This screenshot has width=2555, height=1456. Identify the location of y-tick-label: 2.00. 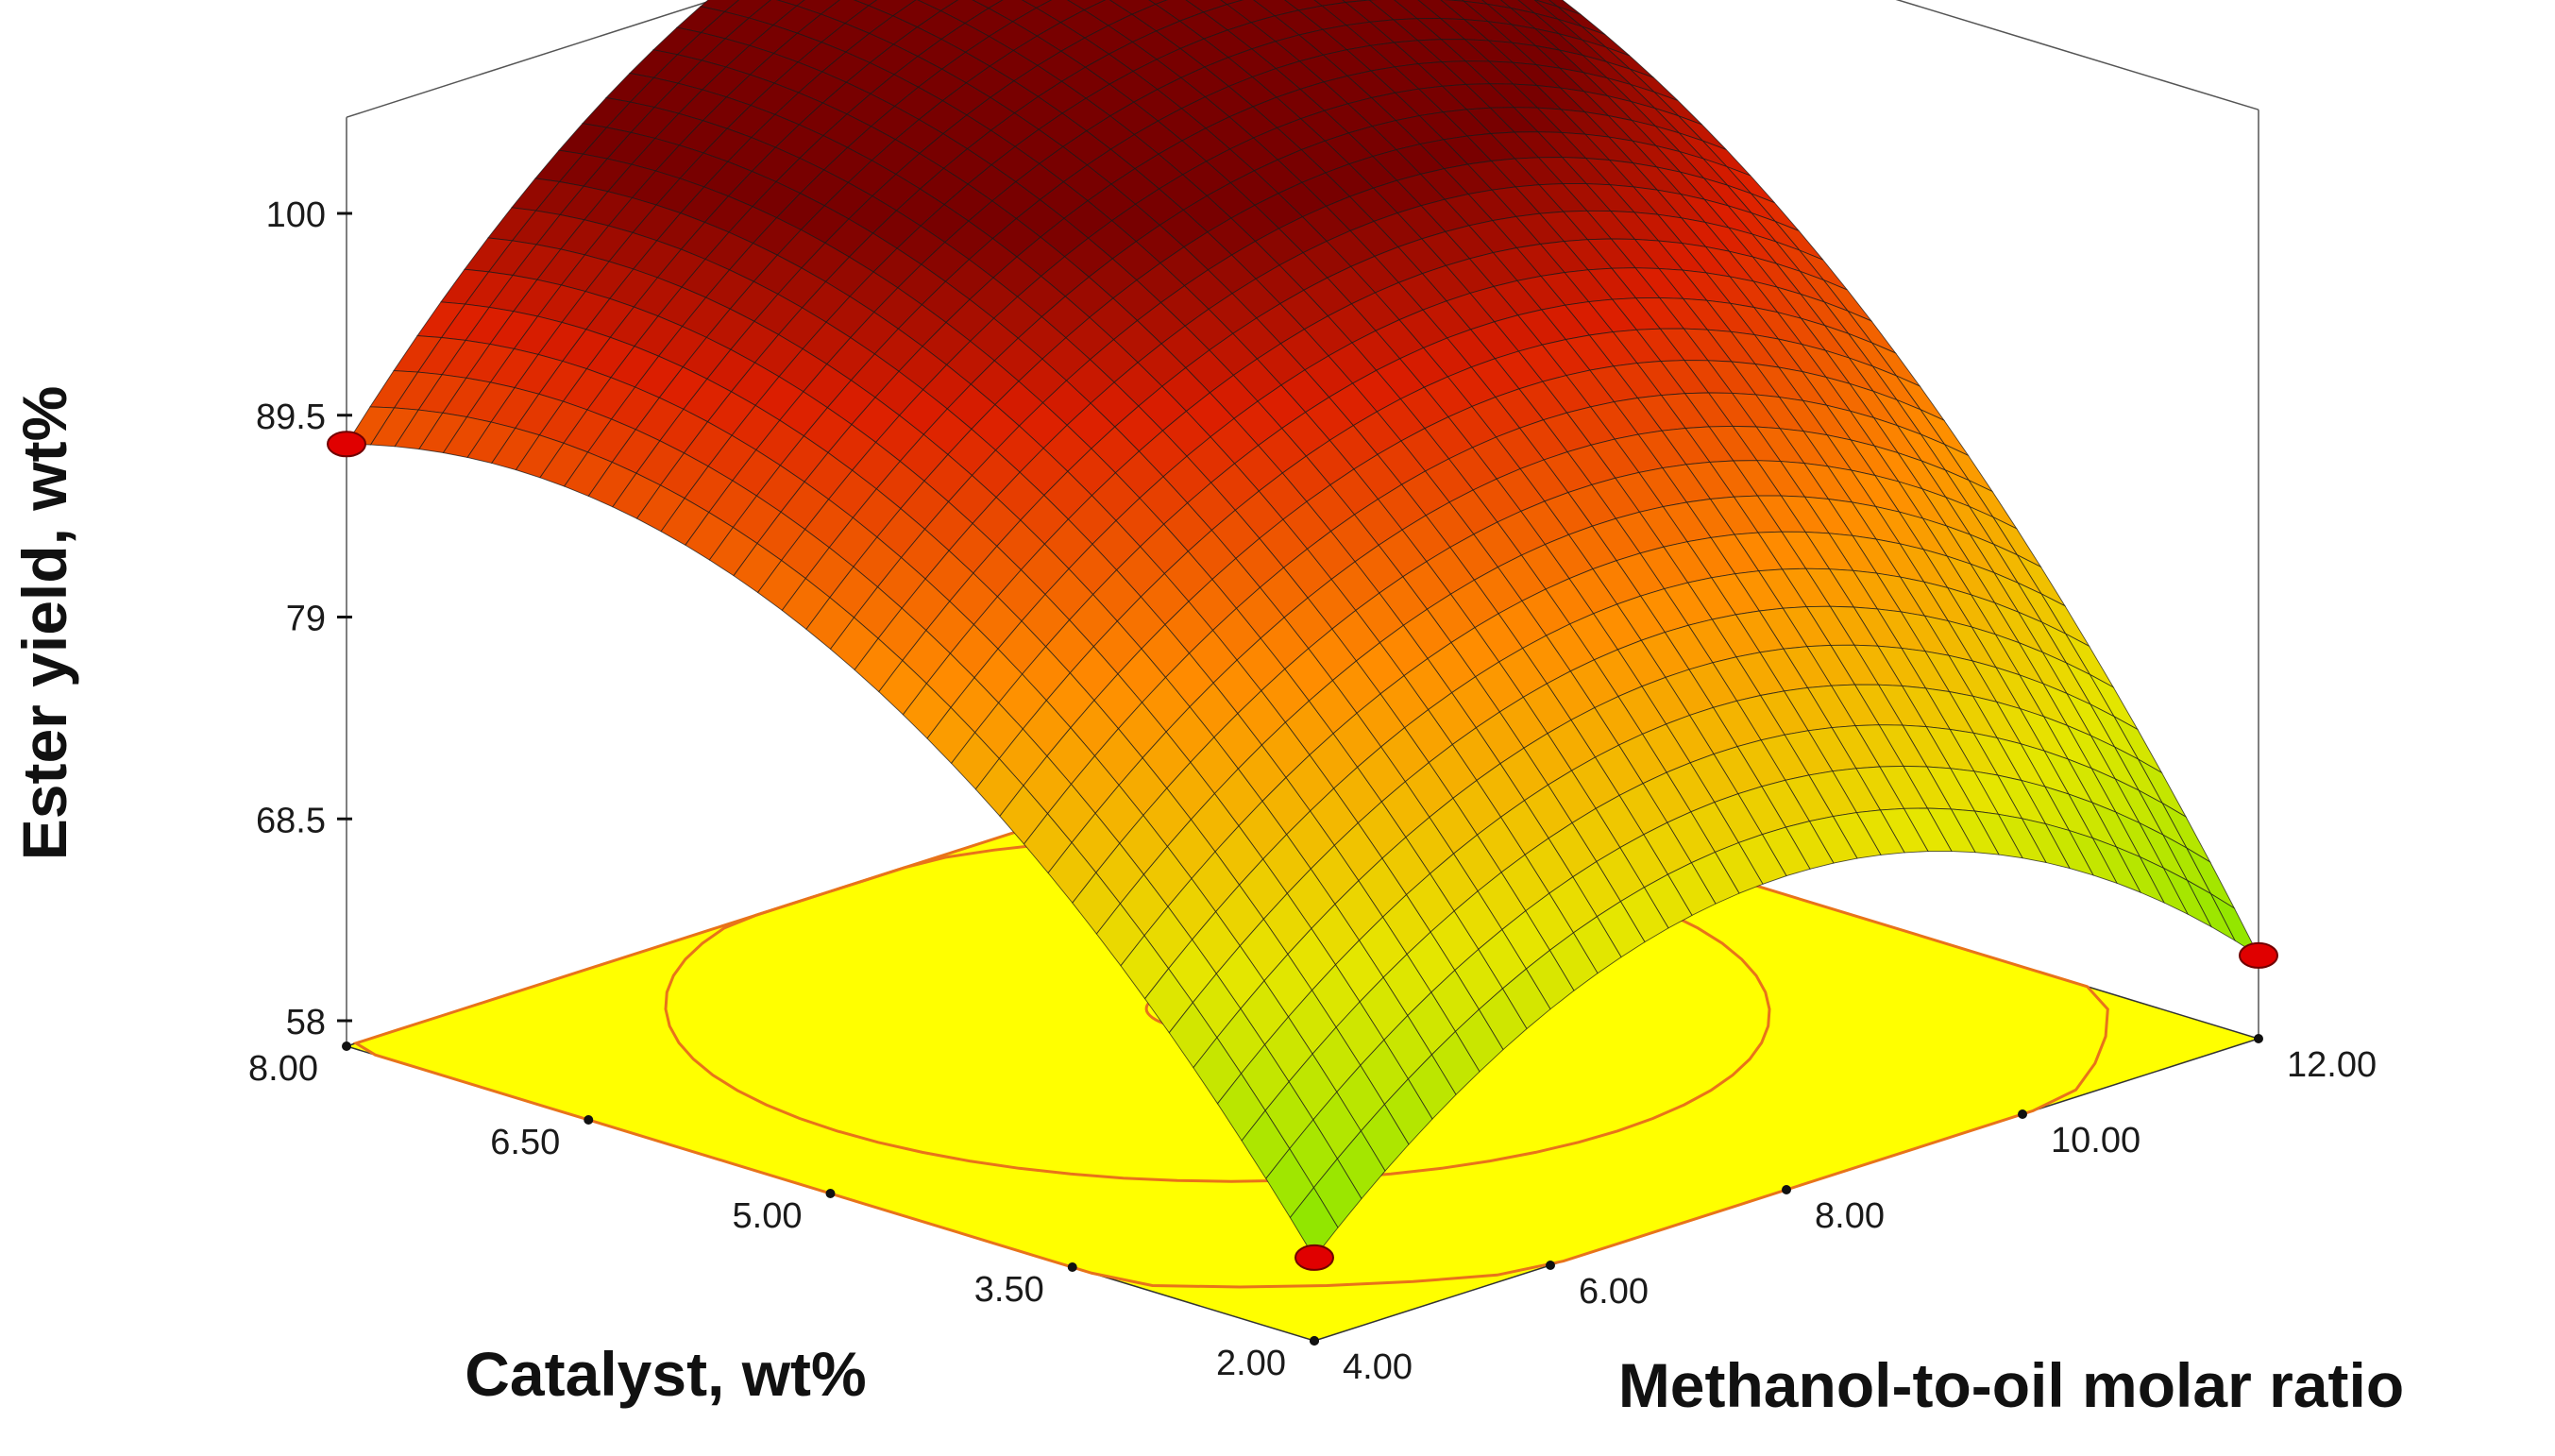
(1251, 1363).